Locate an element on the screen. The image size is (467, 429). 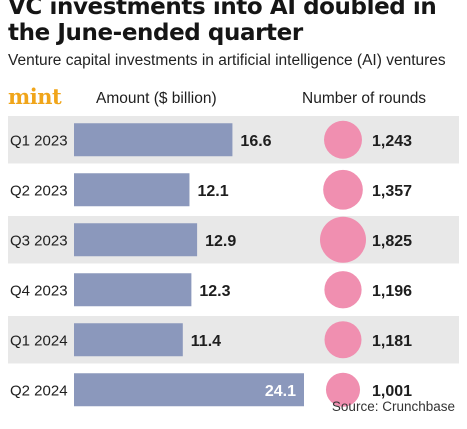
mint-logo: mint is located at coordinates (35, 96).